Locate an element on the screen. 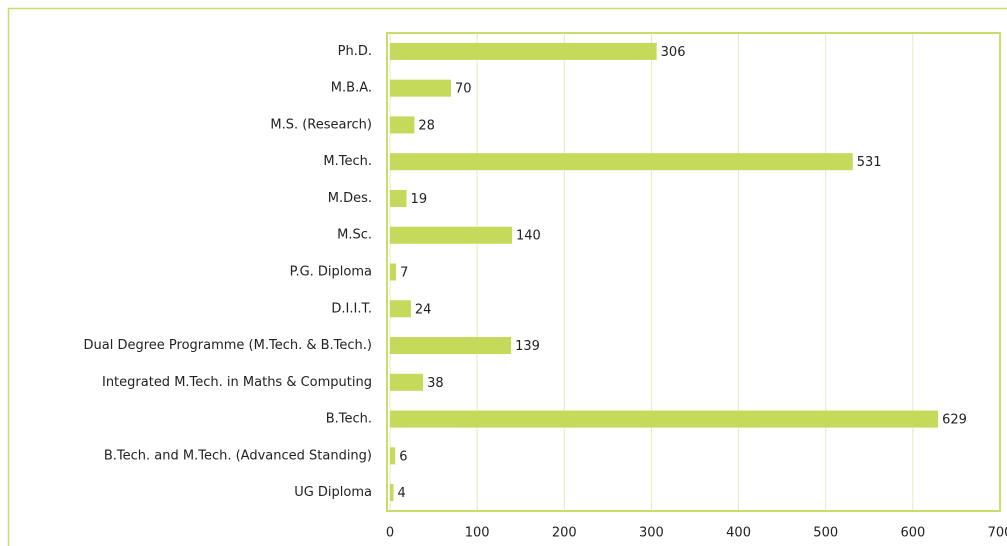 This screenshot has height=546, width=1007. y-tick-label: M.Sc. is located at coordinates (354, 235).